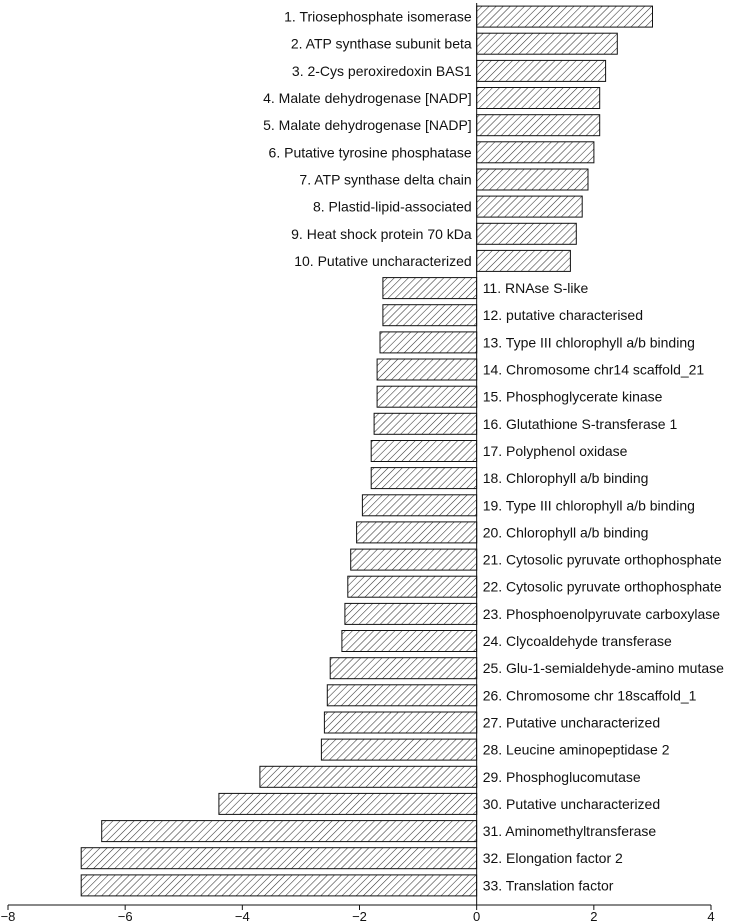  What do you see at coordinates (382, 71) in the screenshot?
I see `category-label: 3. 2-Cys peroxiredoxin BAS1` at bounding box center [382, 71].